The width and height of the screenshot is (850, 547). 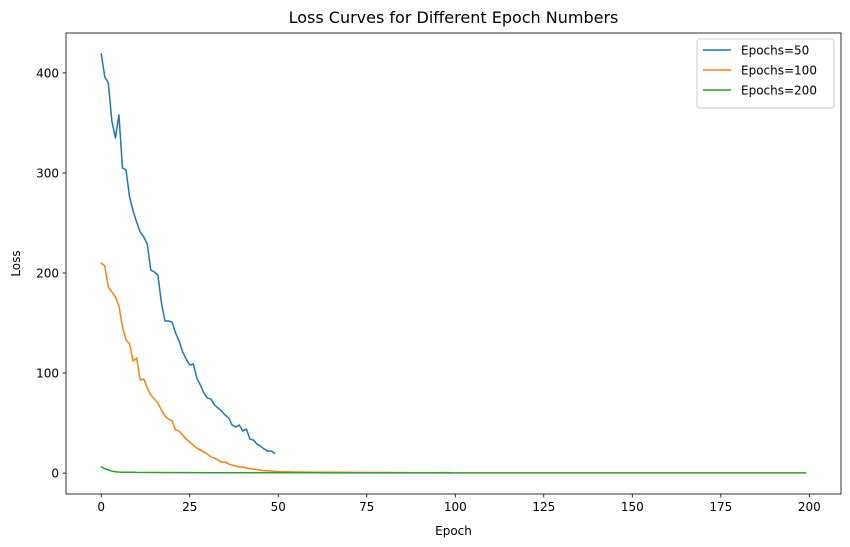 What do you see at coordinates (55, 474) in the screenshot?
I see `y-tick-label: 0` at bounding box center [55, 474].